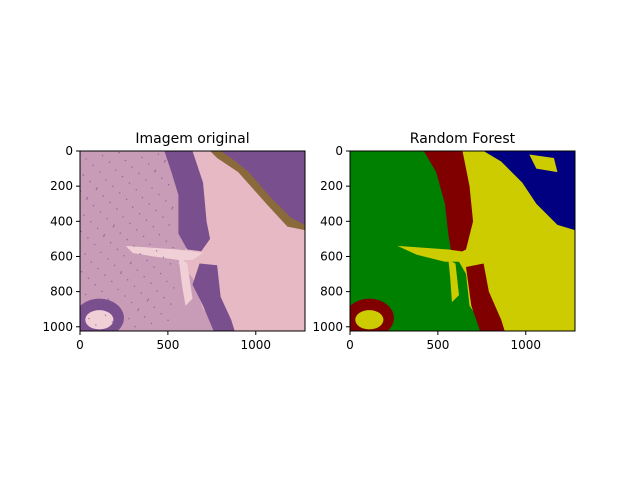 This screenshot has height=482, width=640. What do you see at coordinates (435, 253) in the screenshot?
I see `class-region-yellow-gap` at bounding box center [435, 253].